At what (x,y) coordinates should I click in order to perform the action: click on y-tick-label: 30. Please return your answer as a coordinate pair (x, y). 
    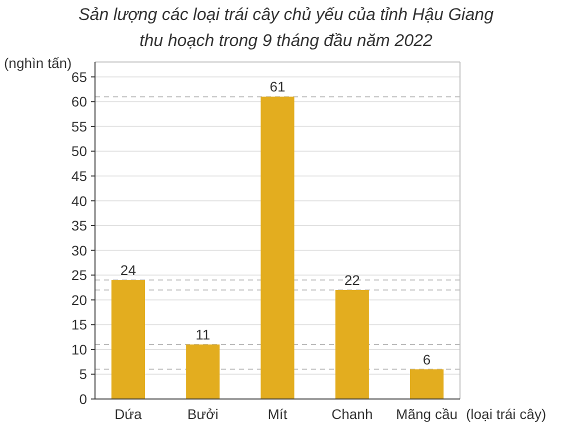
    Looking at the image, I should click on (79, 250).